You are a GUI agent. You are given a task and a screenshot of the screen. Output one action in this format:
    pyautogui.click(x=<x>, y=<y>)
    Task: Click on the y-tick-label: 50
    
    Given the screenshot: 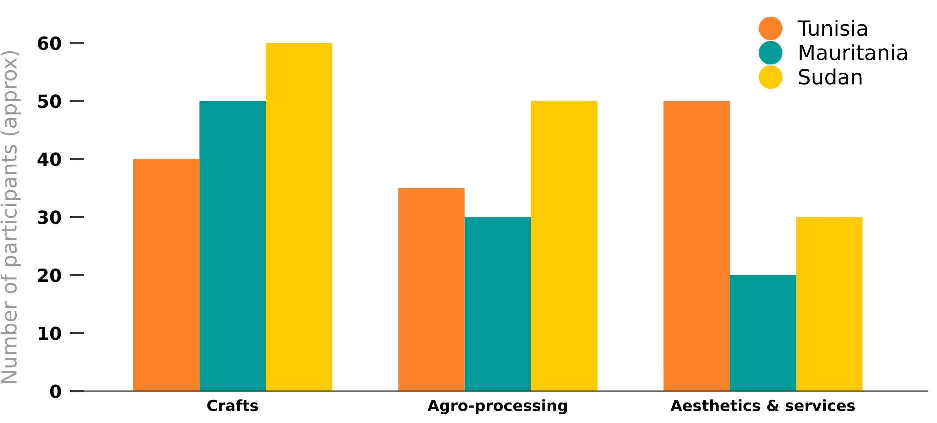 What is the action you would take?
    pyautogui.click(x=50, y=101)
    